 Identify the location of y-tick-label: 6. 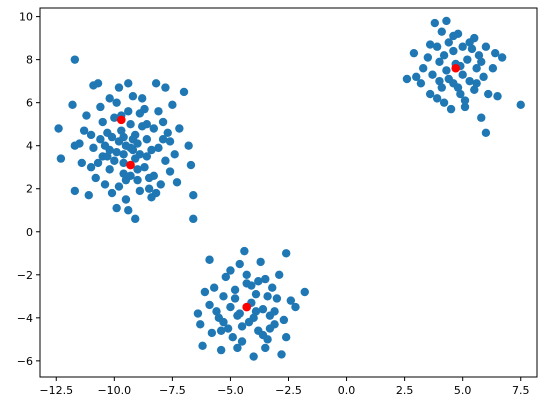
(29, 103).